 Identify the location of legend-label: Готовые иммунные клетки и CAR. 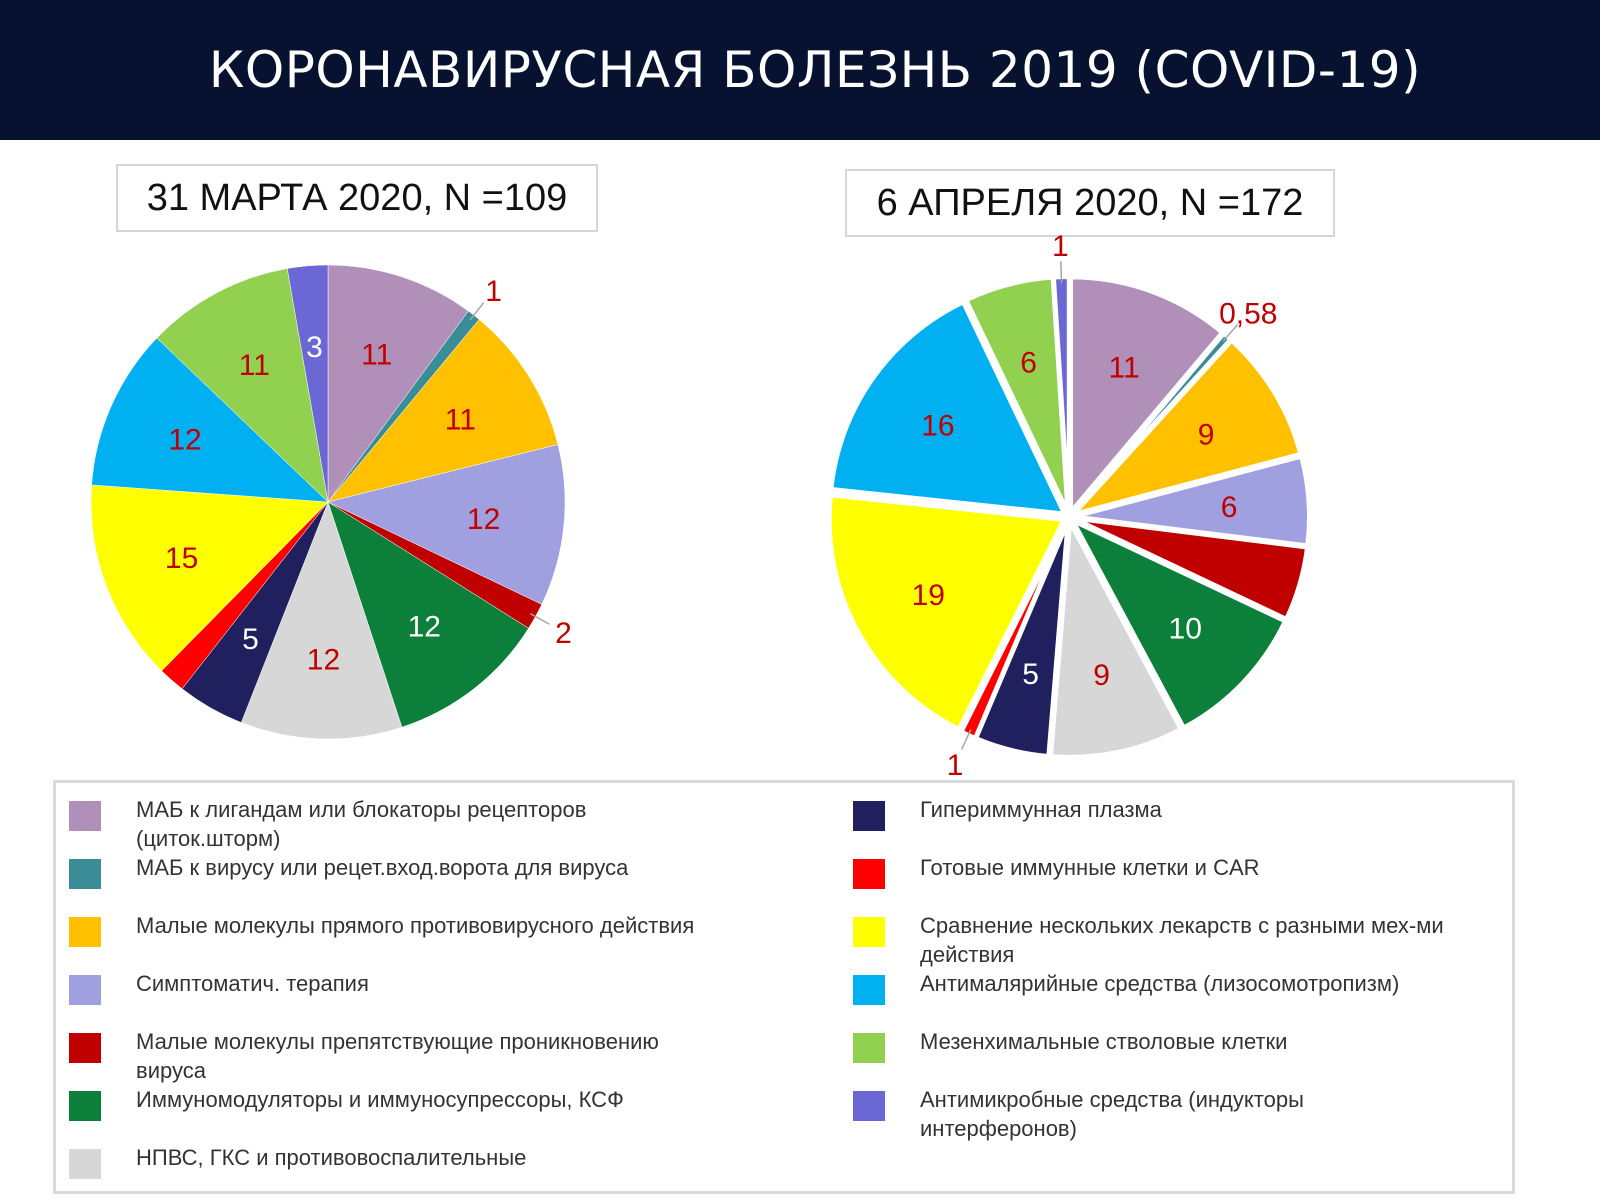
(1090, 867).